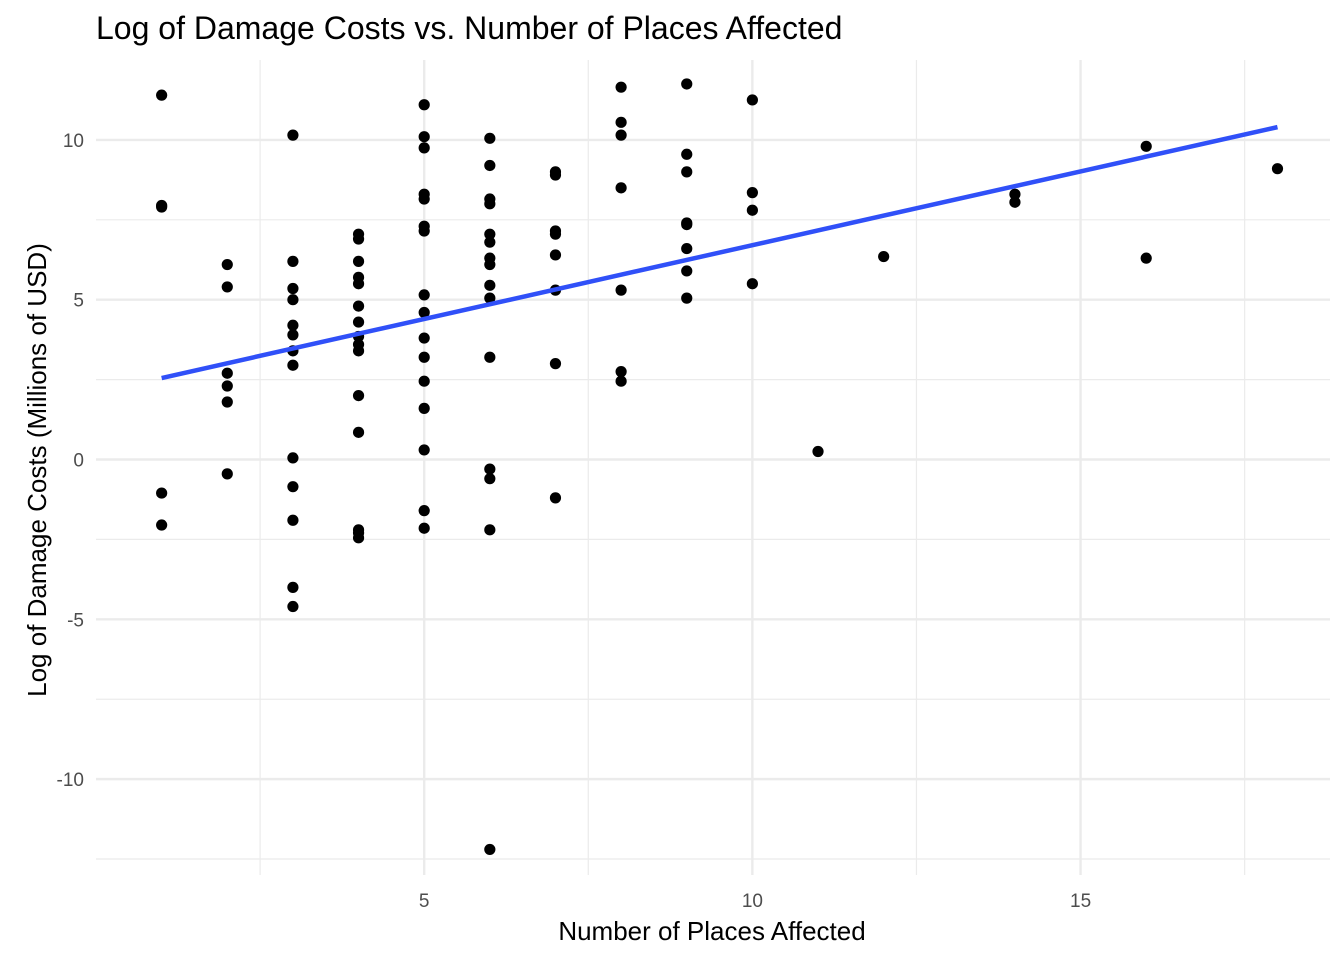  What do you see at coordinates (424, 901) in the screenshot?
I see `x-tick-label: 5` at bounding box center [424, 901].